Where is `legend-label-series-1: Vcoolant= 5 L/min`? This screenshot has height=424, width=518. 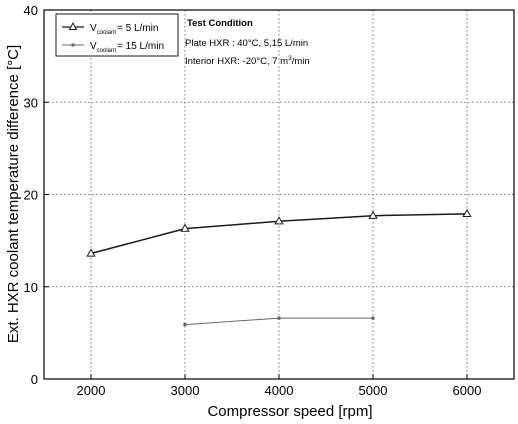 legend-label-series-1: Vcoolant= 5 L/min is located at coordinates (124, 29).